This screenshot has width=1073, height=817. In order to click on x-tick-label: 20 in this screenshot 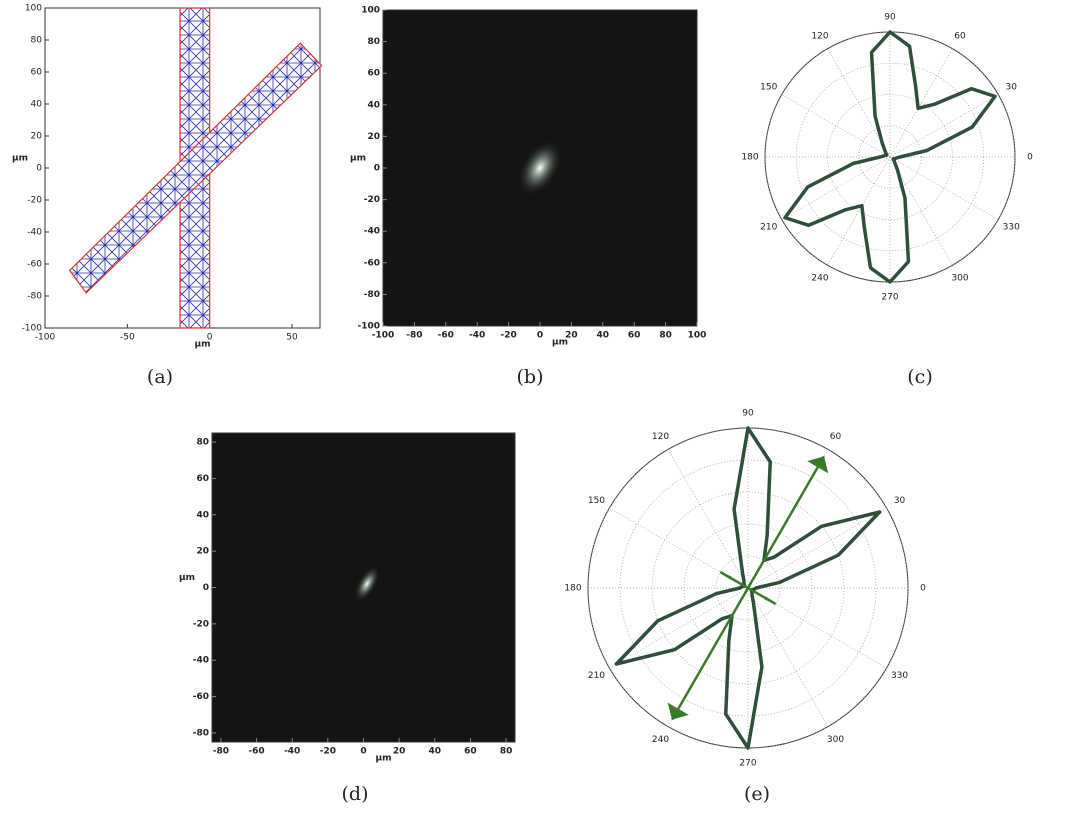, I will do `click(399, 752)`.